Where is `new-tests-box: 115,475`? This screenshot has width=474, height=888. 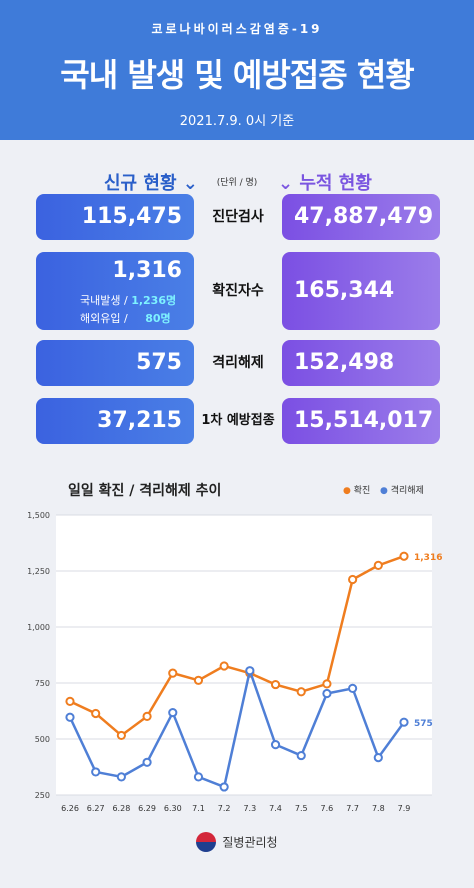 new-tests-box: 115,475 is located at coordinates (115, 217).